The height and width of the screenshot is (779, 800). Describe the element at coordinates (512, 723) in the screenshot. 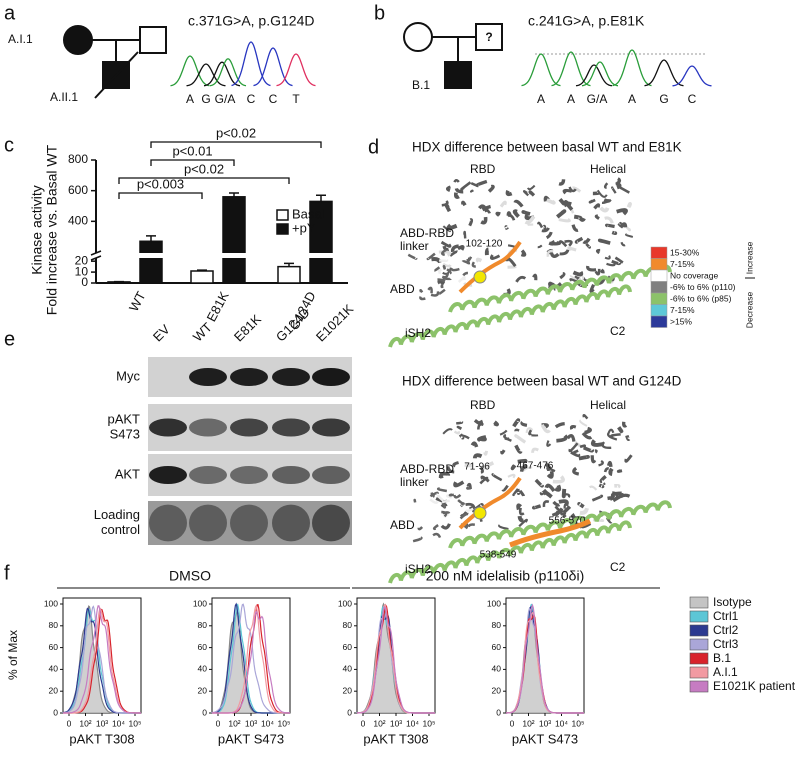

I see `x-tick-label: 0` at that location.